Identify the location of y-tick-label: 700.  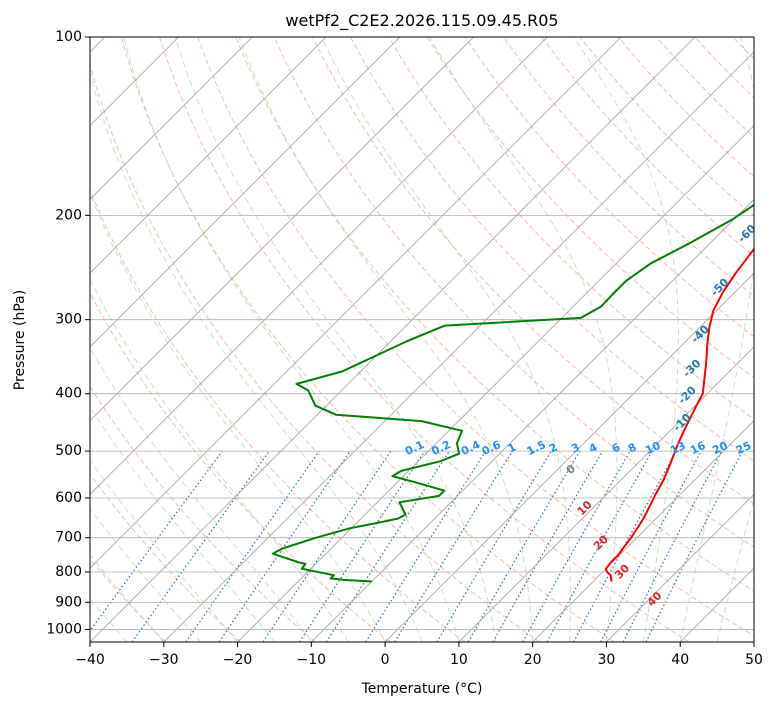
(68, 538).